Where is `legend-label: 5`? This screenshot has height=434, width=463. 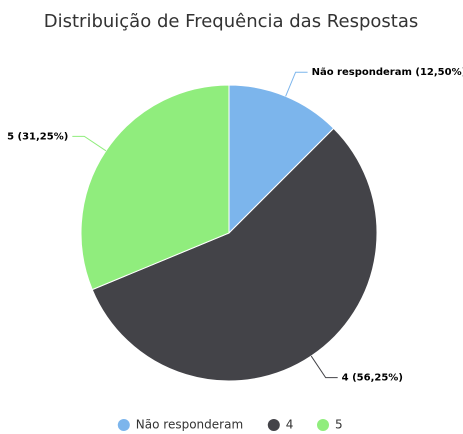
legend-label: 5 is located at coordinates (339, 425).